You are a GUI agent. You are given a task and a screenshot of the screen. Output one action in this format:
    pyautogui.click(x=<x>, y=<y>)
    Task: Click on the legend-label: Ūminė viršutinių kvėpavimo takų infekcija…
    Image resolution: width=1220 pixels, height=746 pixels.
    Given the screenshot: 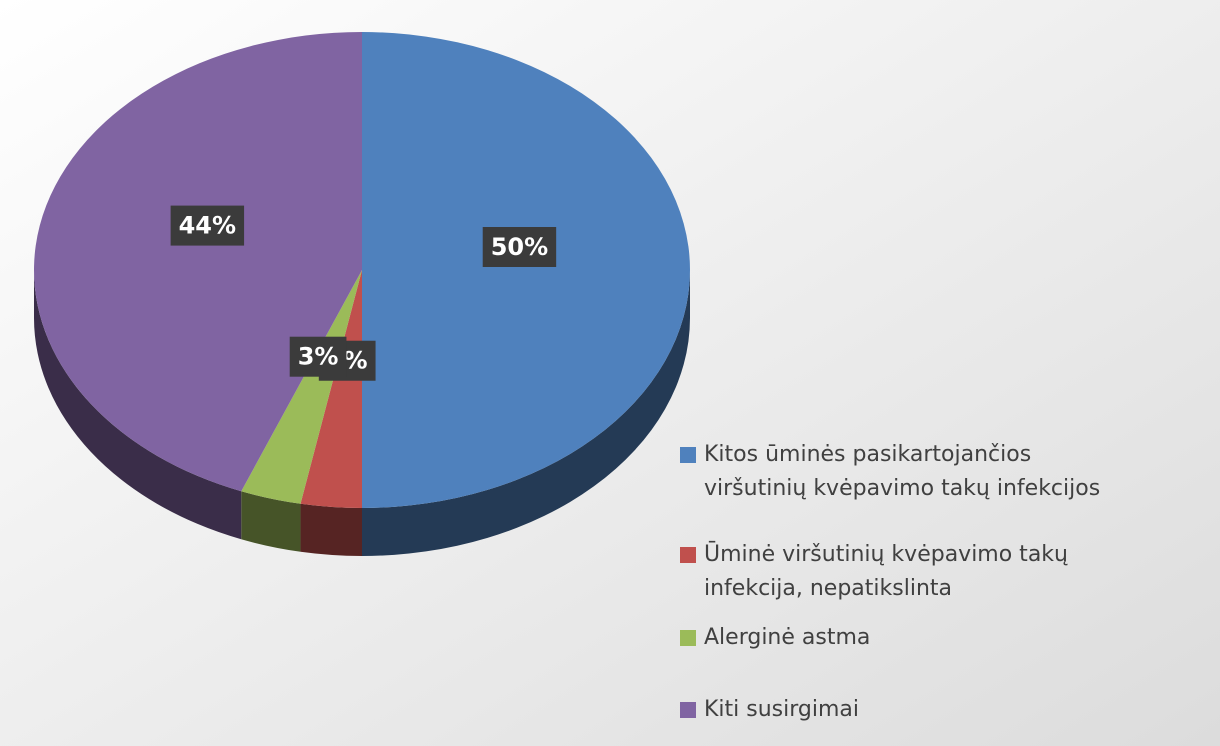 What is the action you would take?
    pyautogui.click(x=886, y=571)
    